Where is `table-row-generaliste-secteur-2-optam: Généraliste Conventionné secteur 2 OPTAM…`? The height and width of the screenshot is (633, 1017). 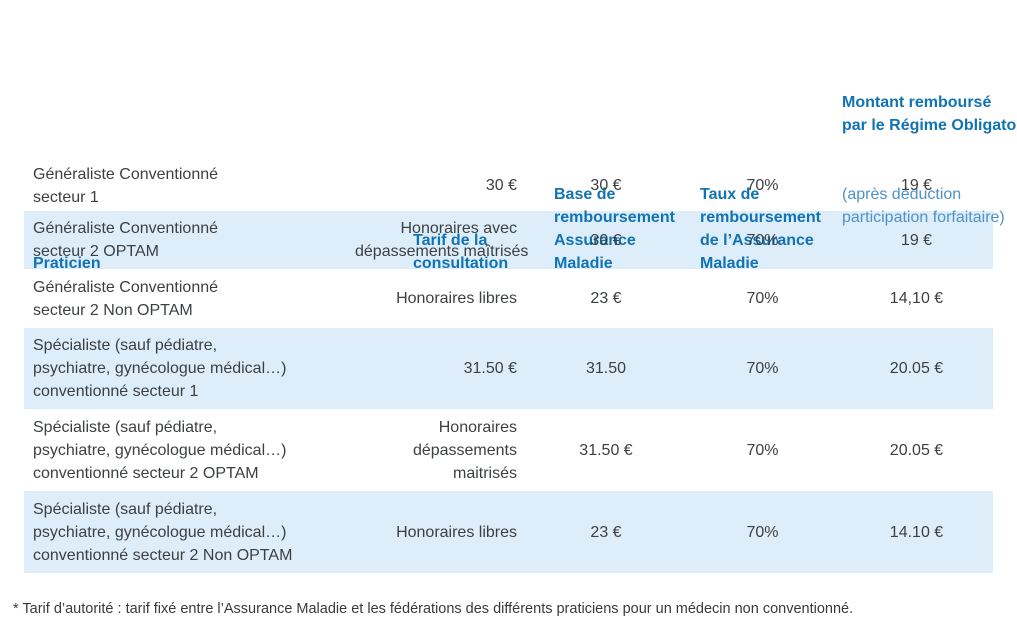 table-row-generaliste-secteur-2-optam: Généraliste Conventionné secteur 2 OPTAM… is located at coordinates (508, 240).